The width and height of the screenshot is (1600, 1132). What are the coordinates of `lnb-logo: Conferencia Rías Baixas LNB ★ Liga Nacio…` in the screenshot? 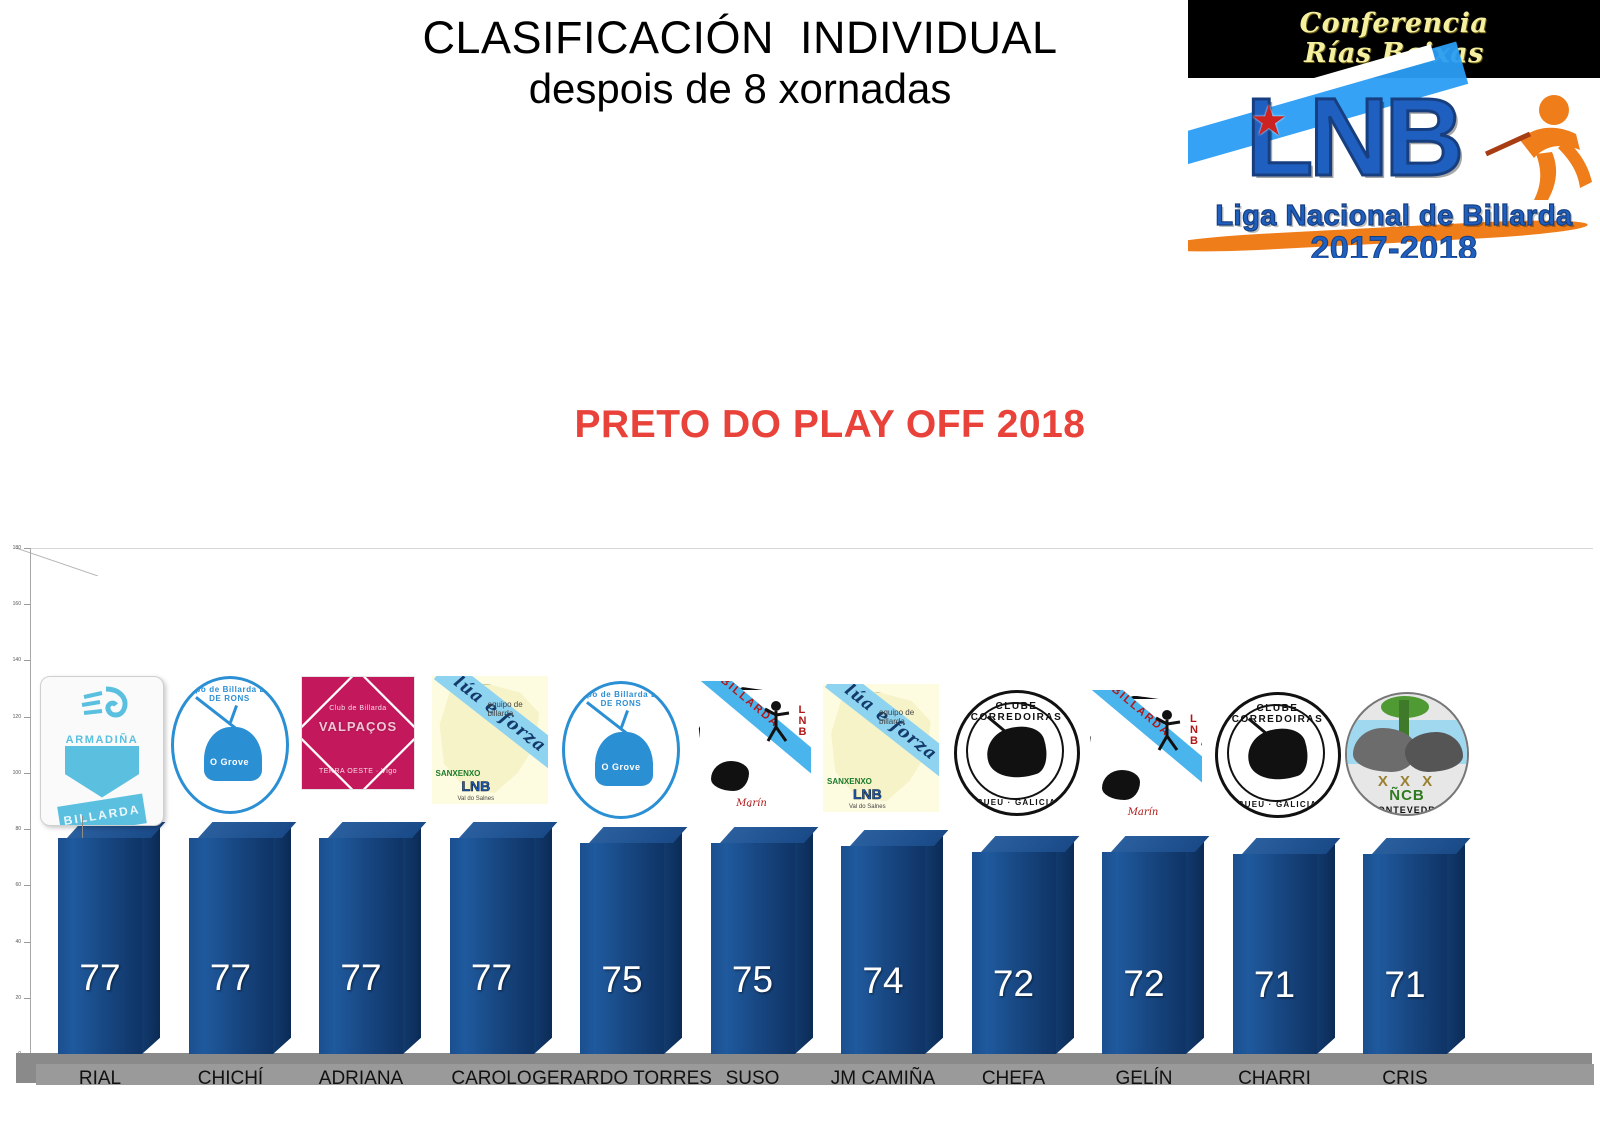 It's located at (1394, 129).